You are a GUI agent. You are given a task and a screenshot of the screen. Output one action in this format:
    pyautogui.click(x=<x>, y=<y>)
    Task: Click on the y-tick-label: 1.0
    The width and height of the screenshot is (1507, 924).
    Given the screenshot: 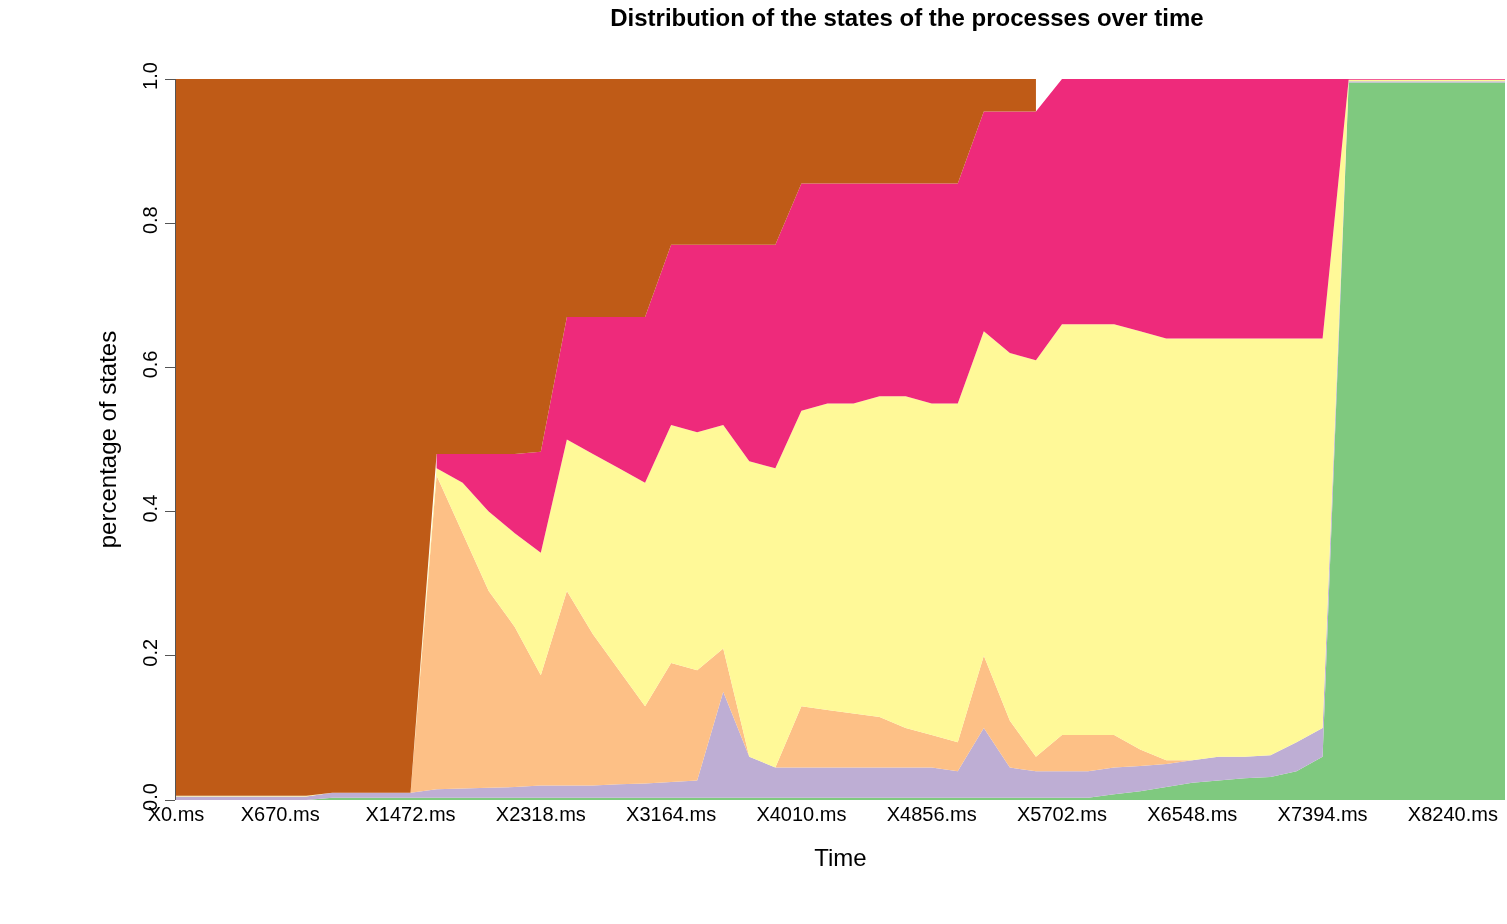 What is the action you would take?
    pyautogui.click(x=150, y=76)
    